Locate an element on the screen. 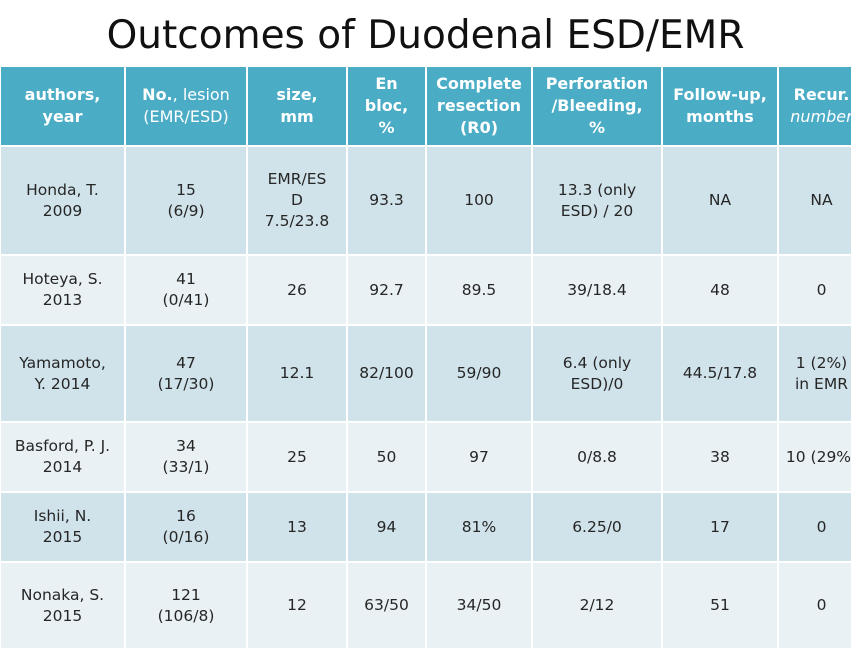  cell-en-bloc: 50 is located at coordinates (386, 457).